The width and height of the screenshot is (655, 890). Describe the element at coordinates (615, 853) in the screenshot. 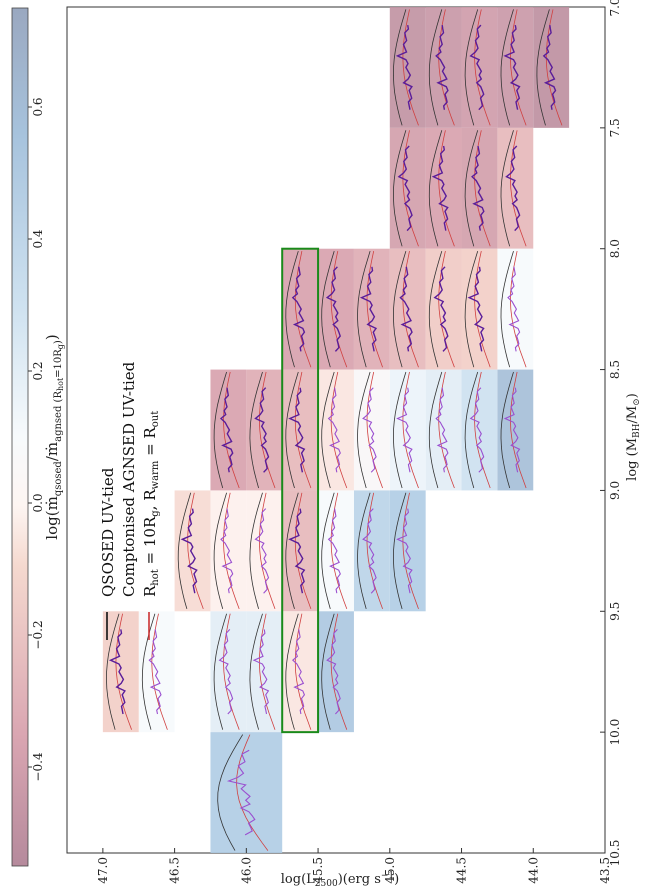

I see `x-tick-label: 10.5` at that location.